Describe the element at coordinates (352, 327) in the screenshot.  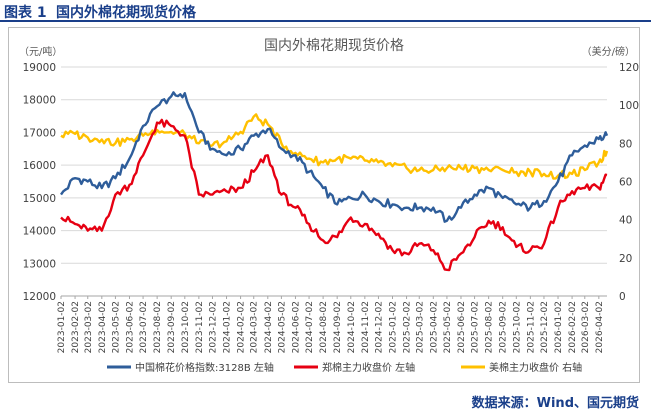
I see `x-tick-label: 2024-10-02` at that location.